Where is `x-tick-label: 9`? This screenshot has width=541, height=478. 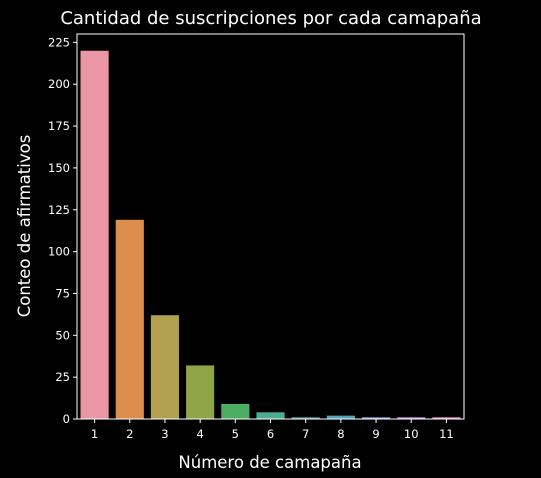
x-tick-label: 9 is located at coordinates (375, 434).